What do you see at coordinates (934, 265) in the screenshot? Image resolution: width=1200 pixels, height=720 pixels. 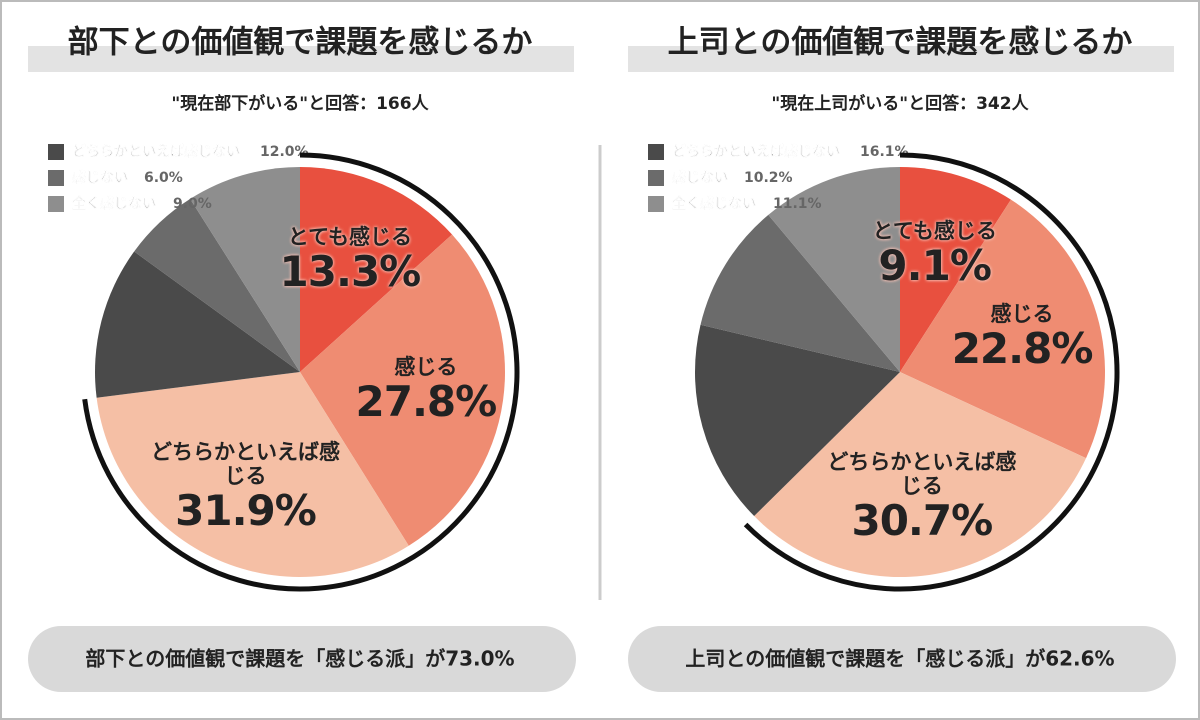 I see `slice-value: 9.1%` at bounding box center [934, 265].